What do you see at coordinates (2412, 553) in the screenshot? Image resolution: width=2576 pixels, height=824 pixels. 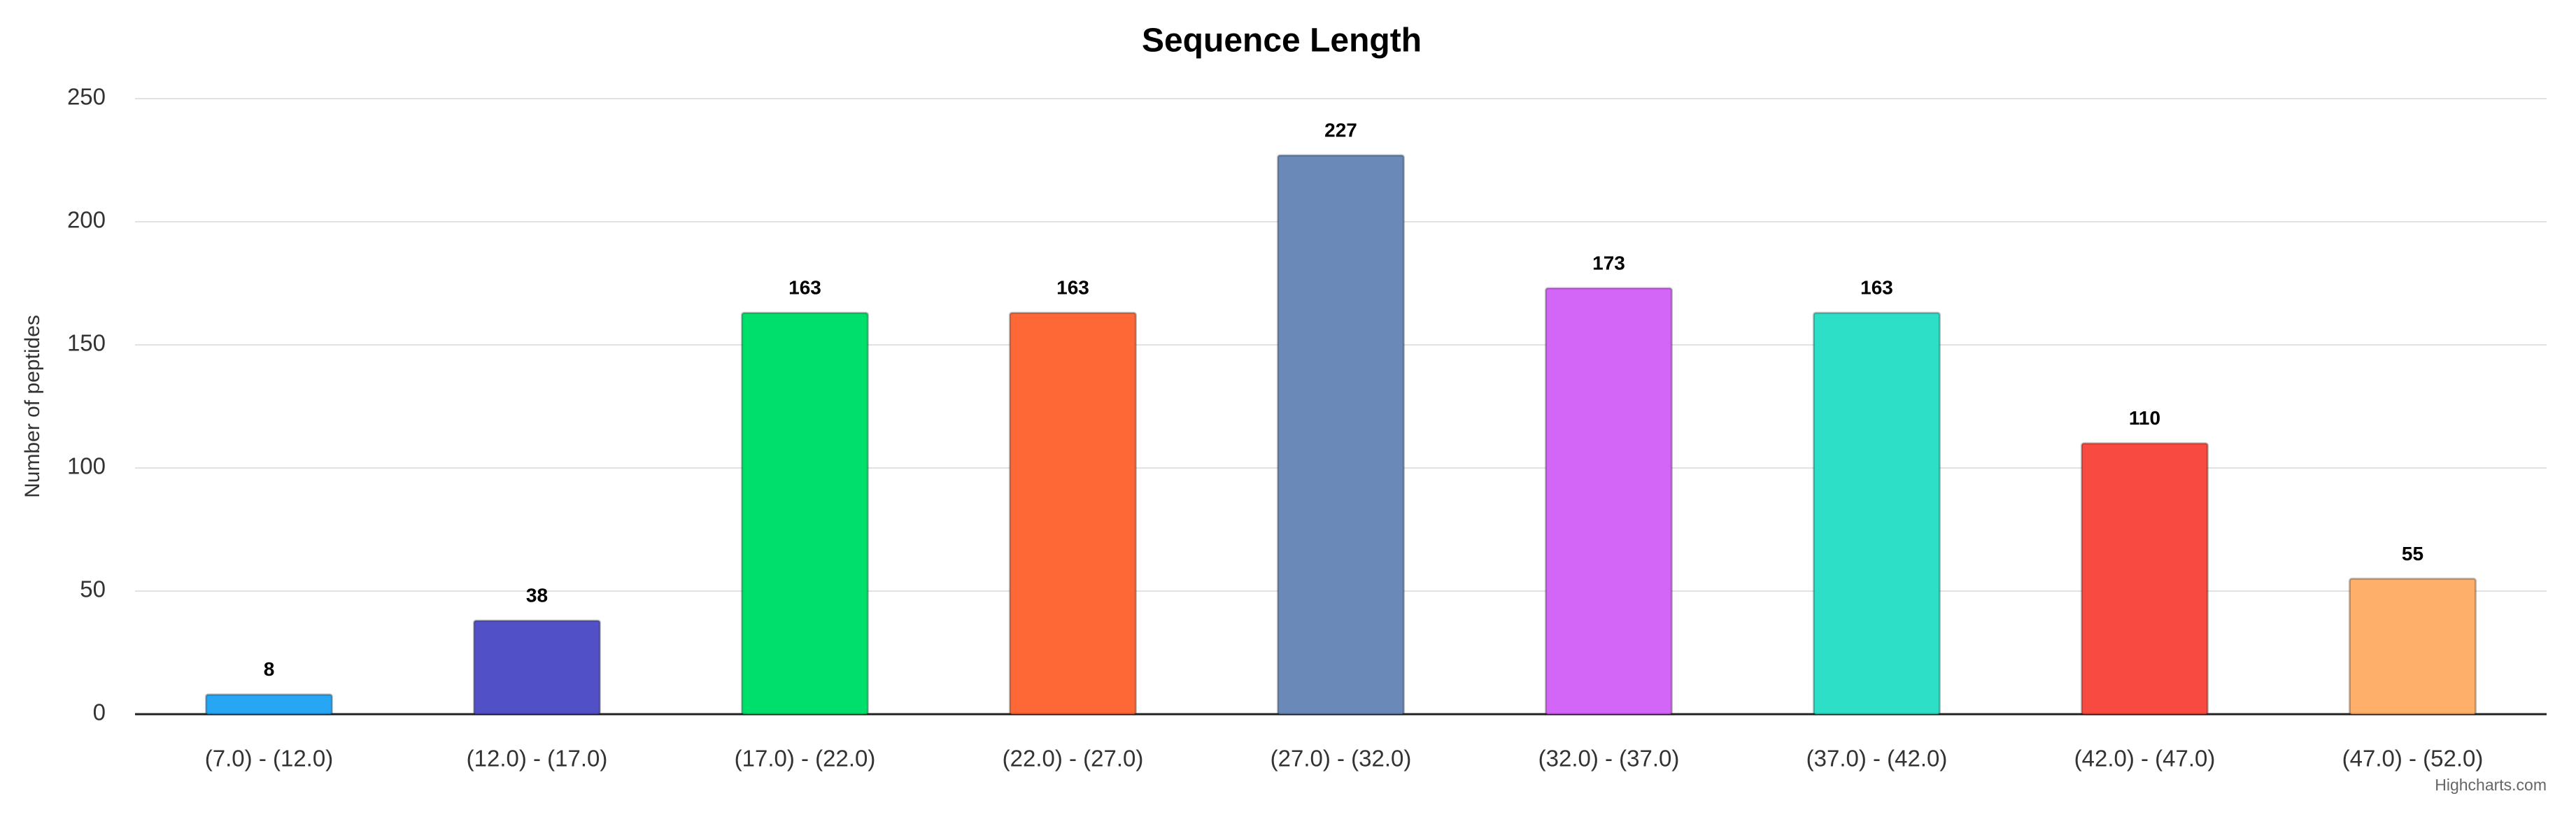 I see `data-label: 55` at bounding box center [2412, 553].